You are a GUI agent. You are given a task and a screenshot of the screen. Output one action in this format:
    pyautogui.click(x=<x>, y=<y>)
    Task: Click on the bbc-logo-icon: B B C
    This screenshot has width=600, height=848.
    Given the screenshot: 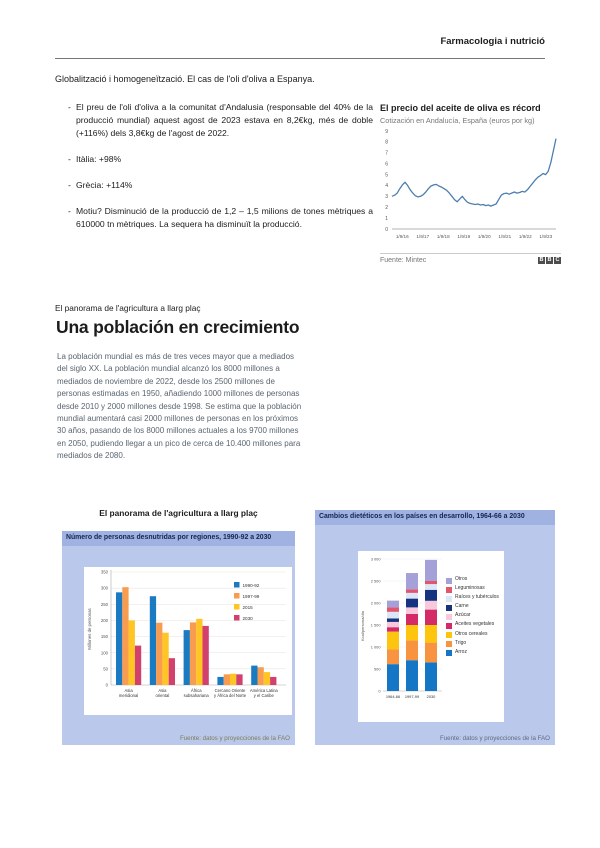 What is the action you would take?
    pyautogui.click(x=549, y=260)
    